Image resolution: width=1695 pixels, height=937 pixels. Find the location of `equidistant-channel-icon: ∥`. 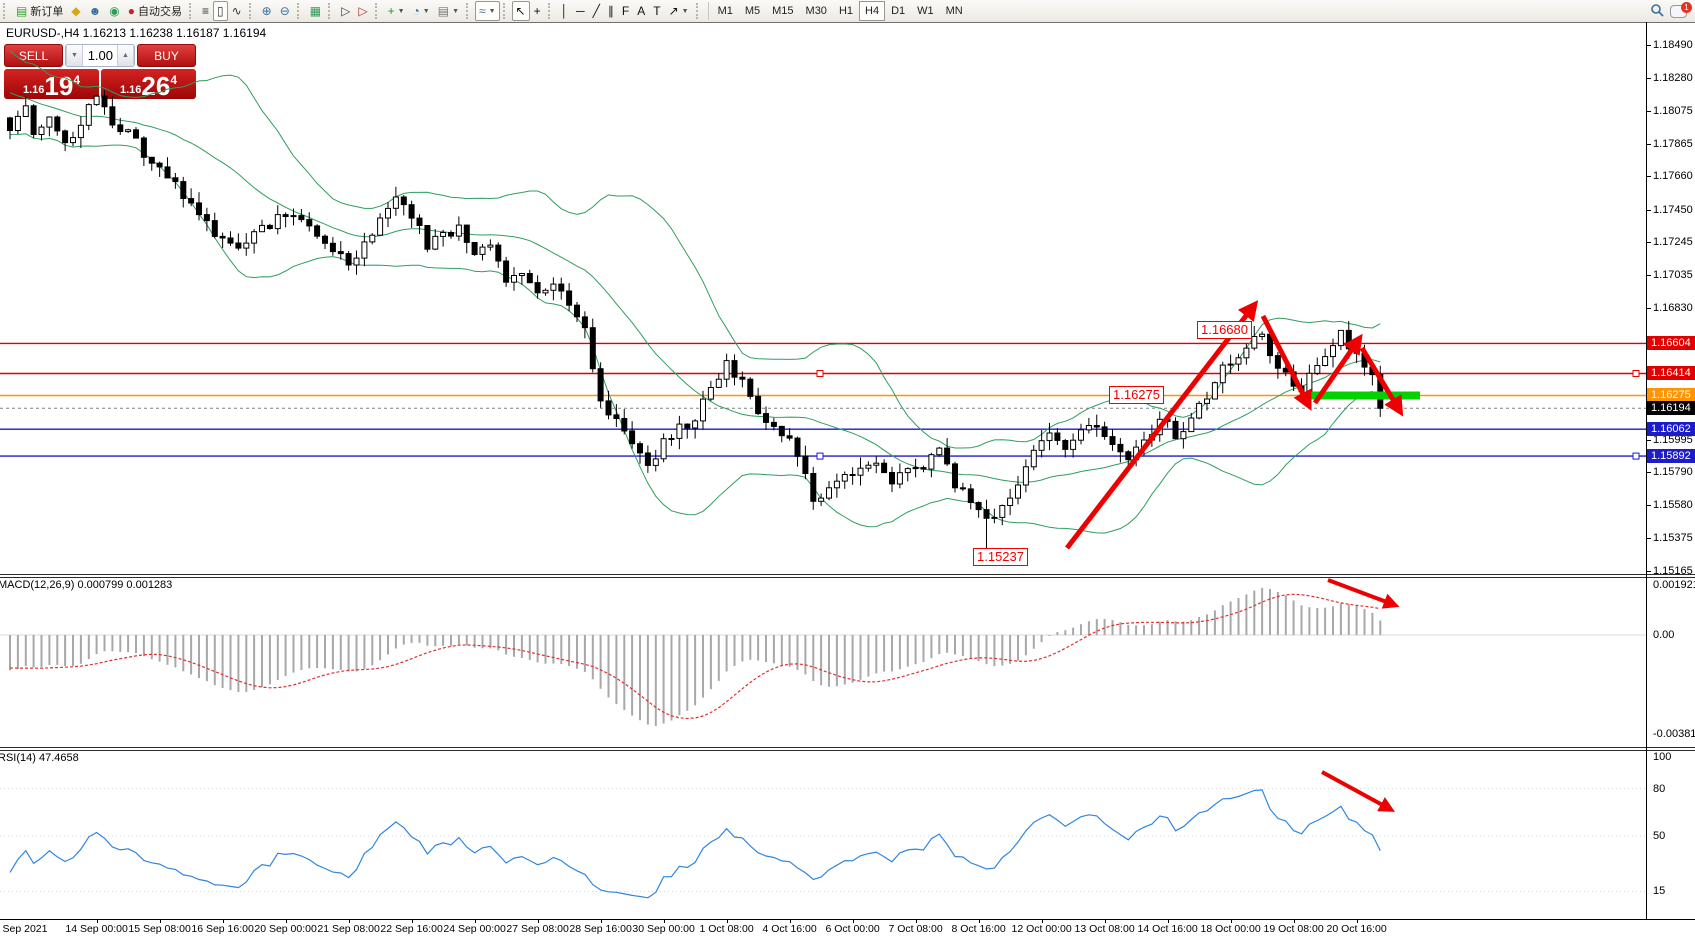

equidistant-channel-icon: ∥ is located at coordinates (611, 11).